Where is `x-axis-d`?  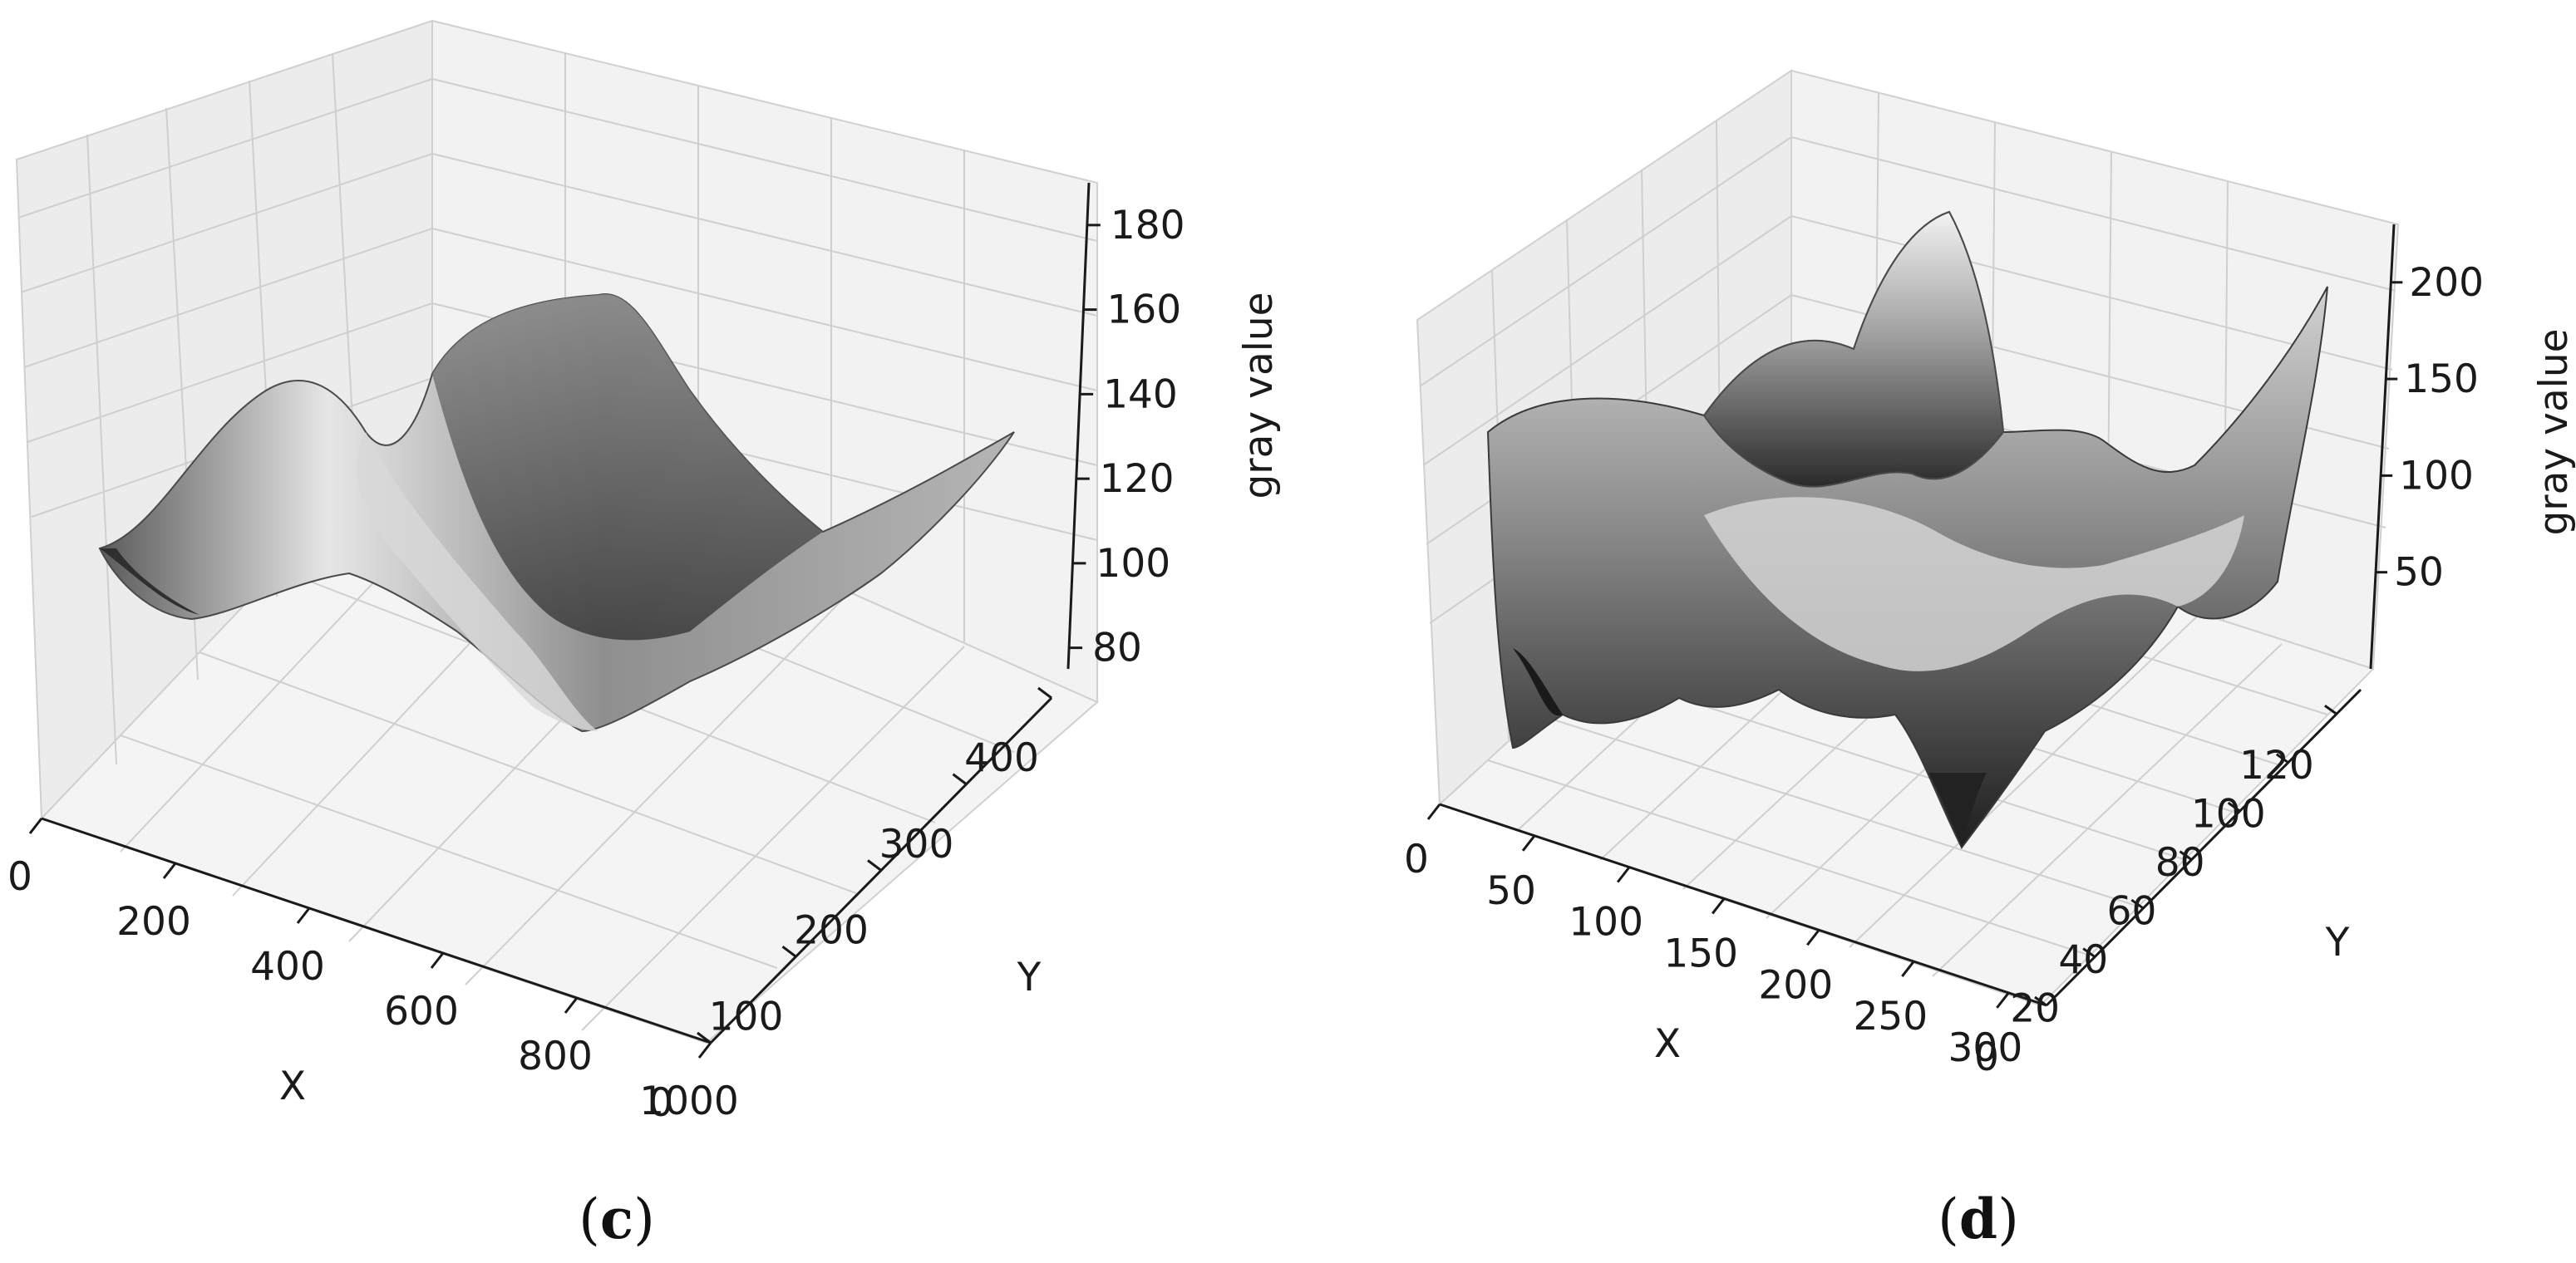 x-axis-d is located at coordinates (1743, 905).